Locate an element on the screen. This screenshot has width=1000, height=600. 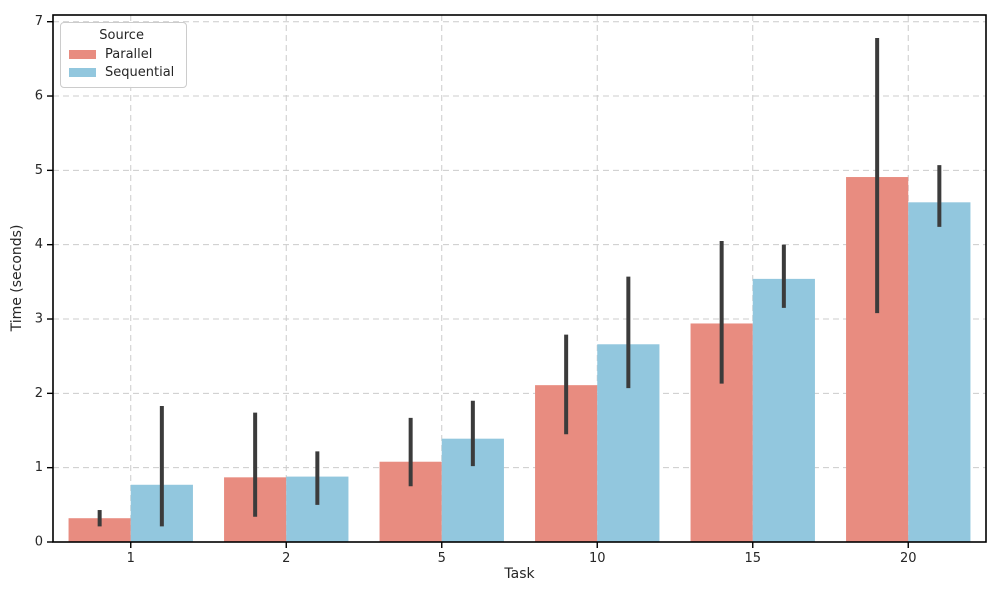
y-tick-label: 1 is located at coordinates (39, 467).